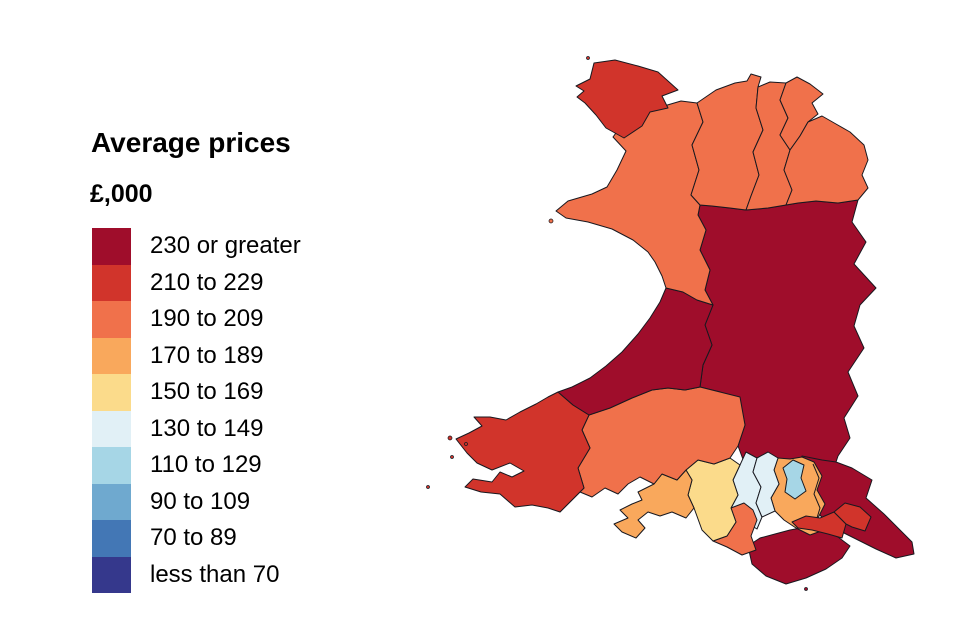 The height and width of the screenshot is (640, 960). What do you see at coordinates (727, 142) in the screenshot?
I see `region-conwy` at bounding box center [727, 142].